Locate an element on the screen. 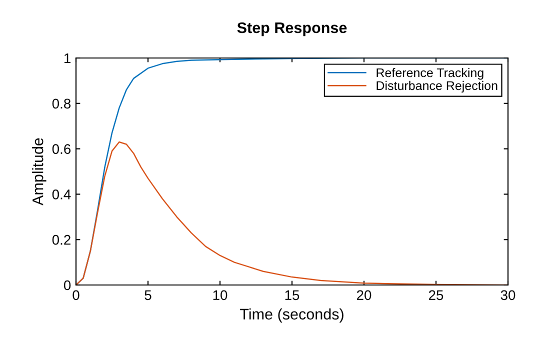 The image size is (560, 337). x-tick-label: 30 is located at coordinates (508, 295).